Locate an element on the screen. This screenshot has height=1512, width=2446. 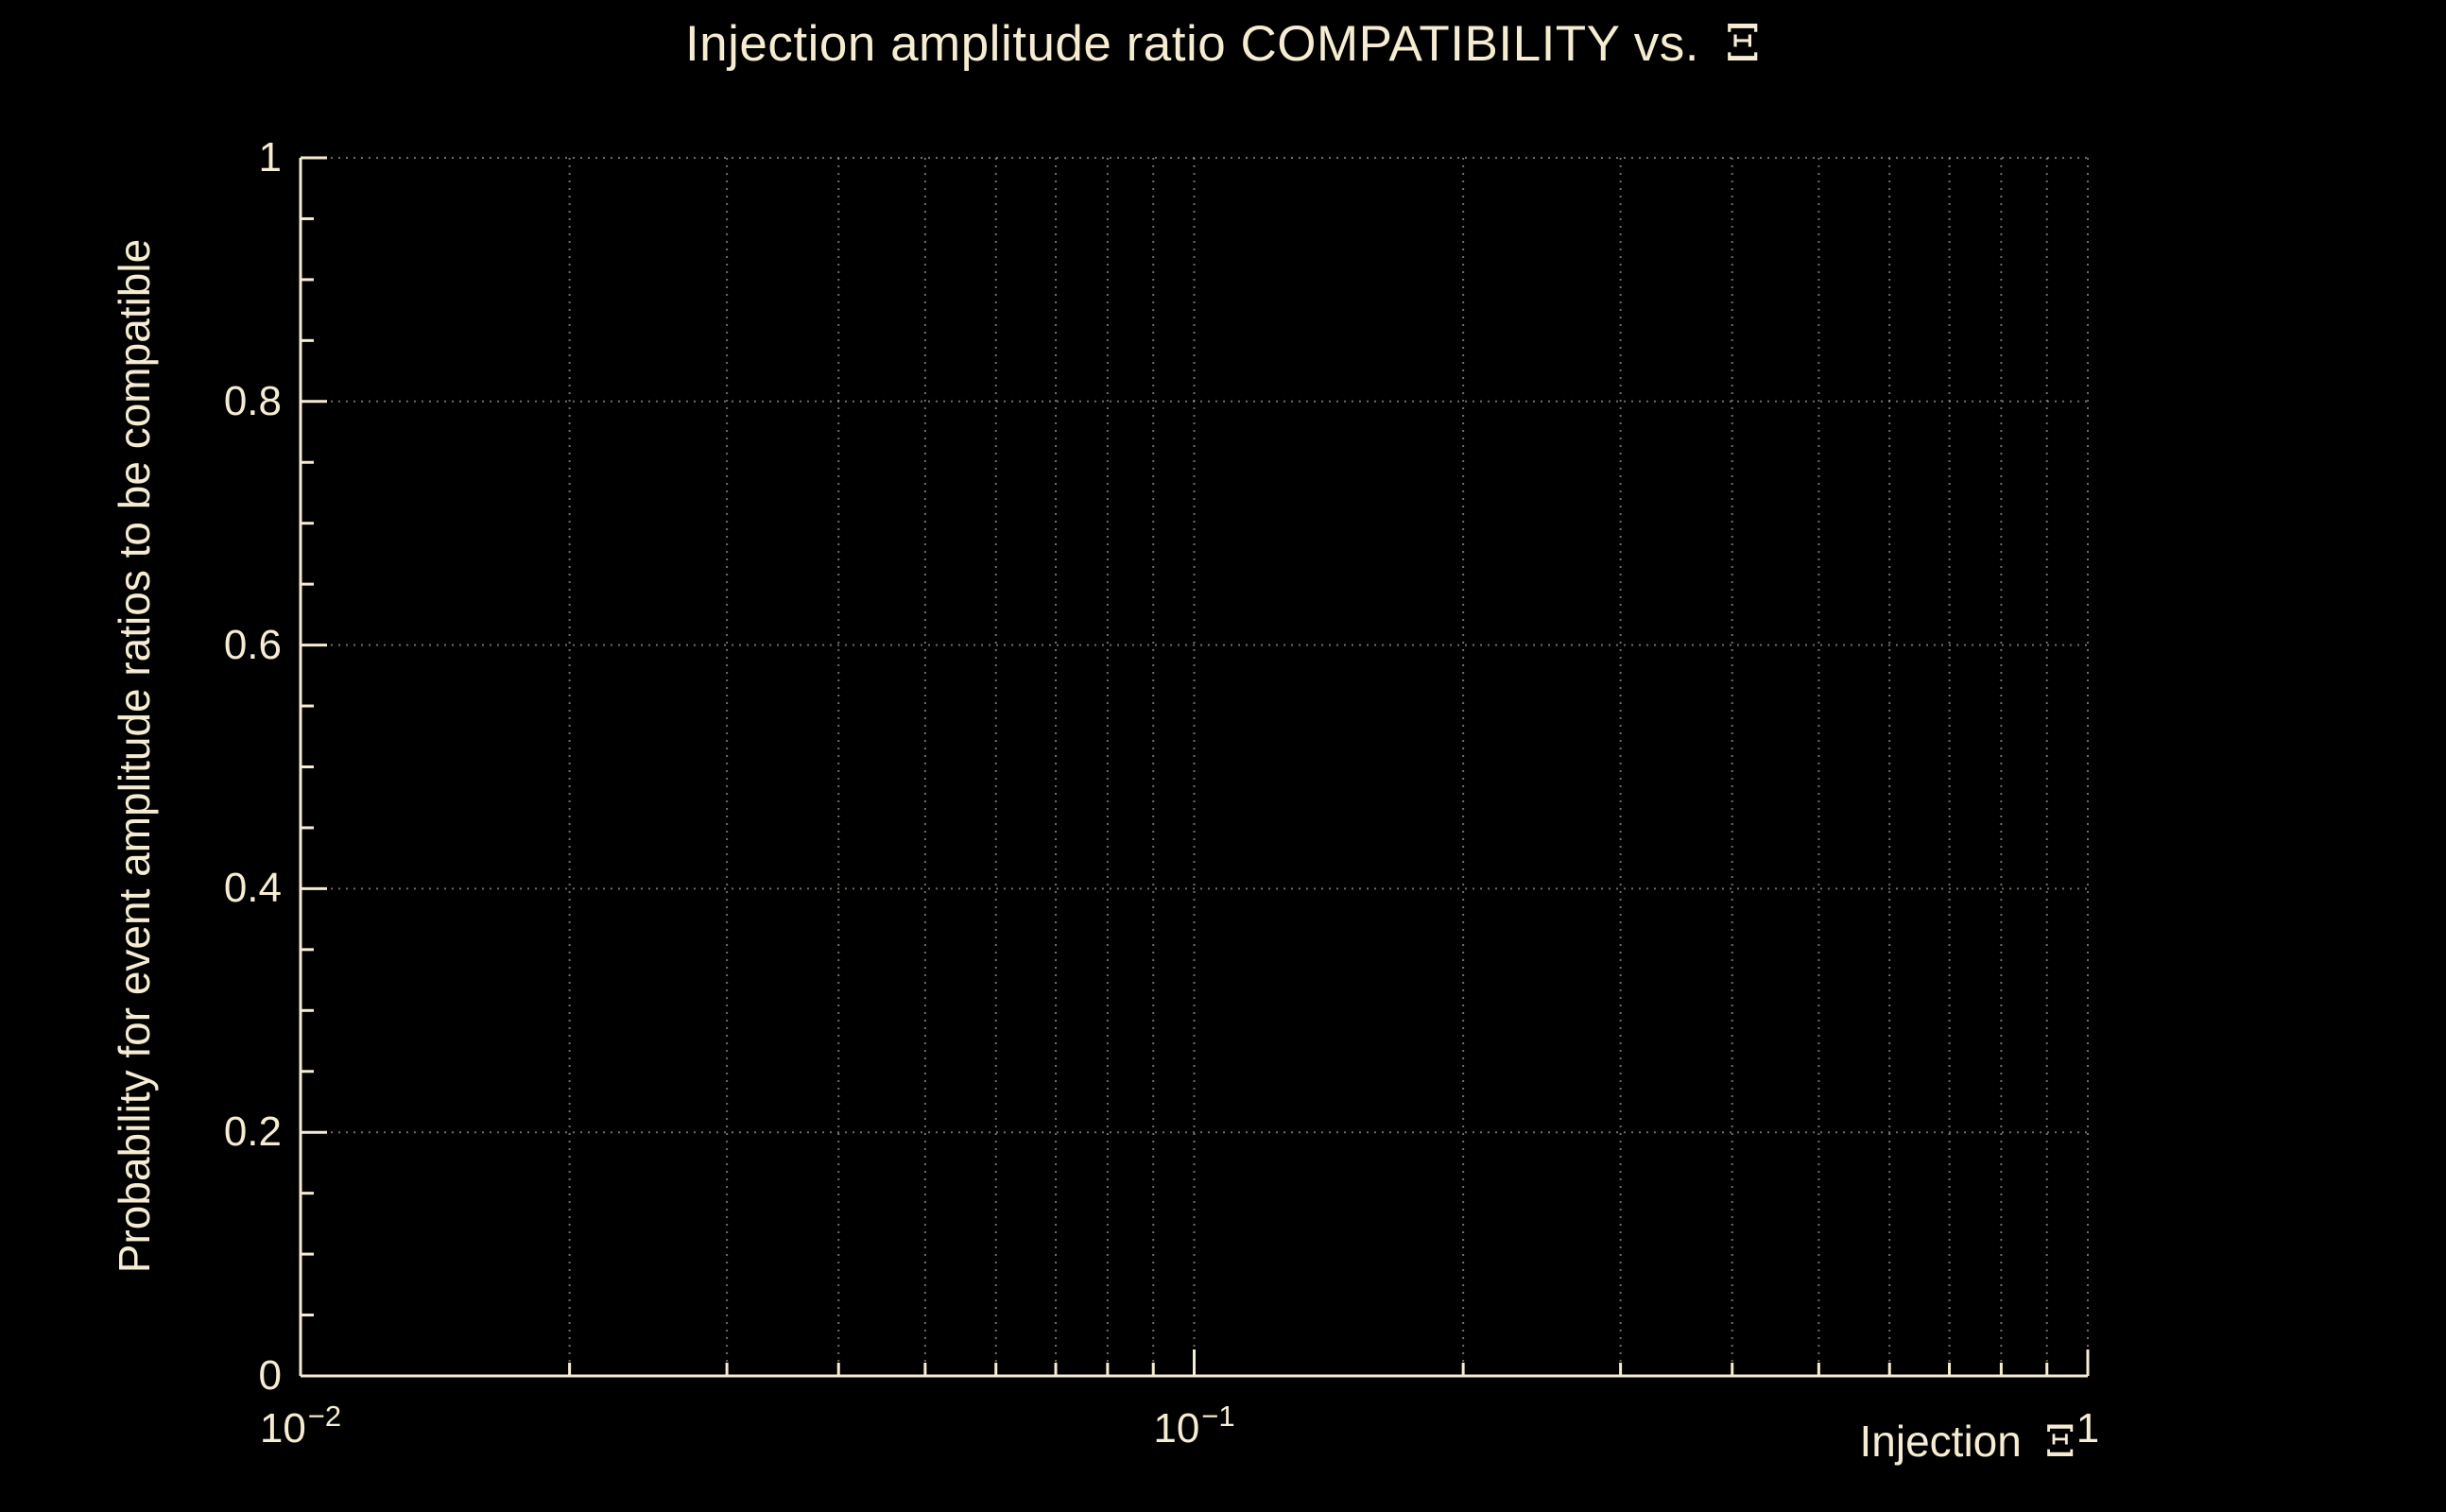
y-tick-label: 0.6 is located at coordinates (253, 644).